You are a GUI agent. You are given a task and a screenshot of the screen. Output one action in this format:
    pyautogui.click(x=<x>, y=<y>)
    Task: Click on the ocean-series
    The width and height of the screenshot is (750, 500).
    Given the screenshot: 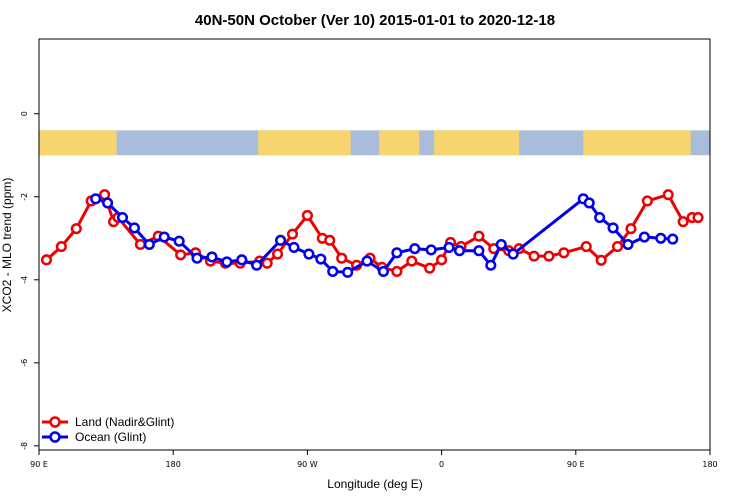 What is the action you would take?
    pyautogui.click(x=384, y=235)
    